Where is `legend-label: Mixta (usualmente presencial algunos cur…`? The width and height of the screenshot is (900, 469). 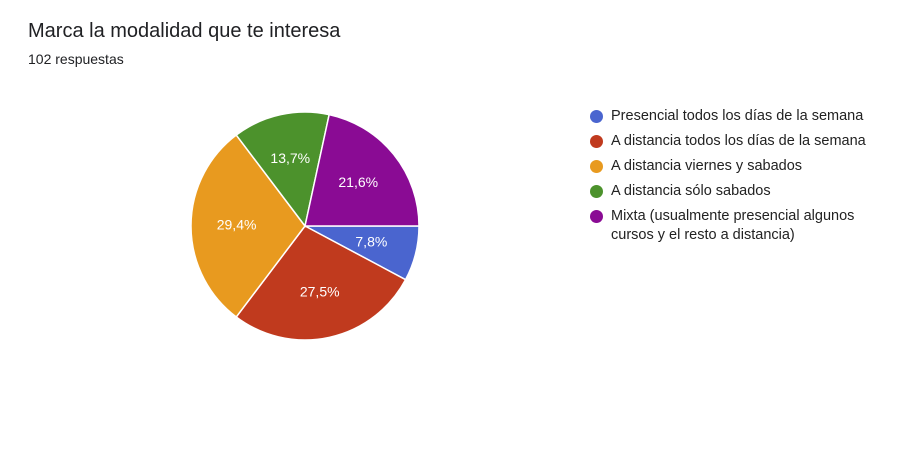 legend-label: Mixta (usualmente presencial algunos cur… is located at coordinates (733, 225).